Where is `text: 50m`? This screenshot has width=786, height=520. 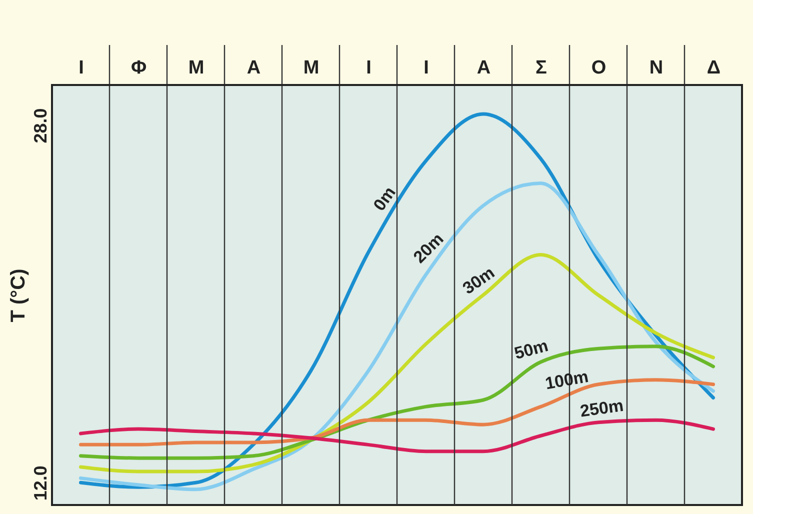 text: 50m is located at coordinates (531, 350).